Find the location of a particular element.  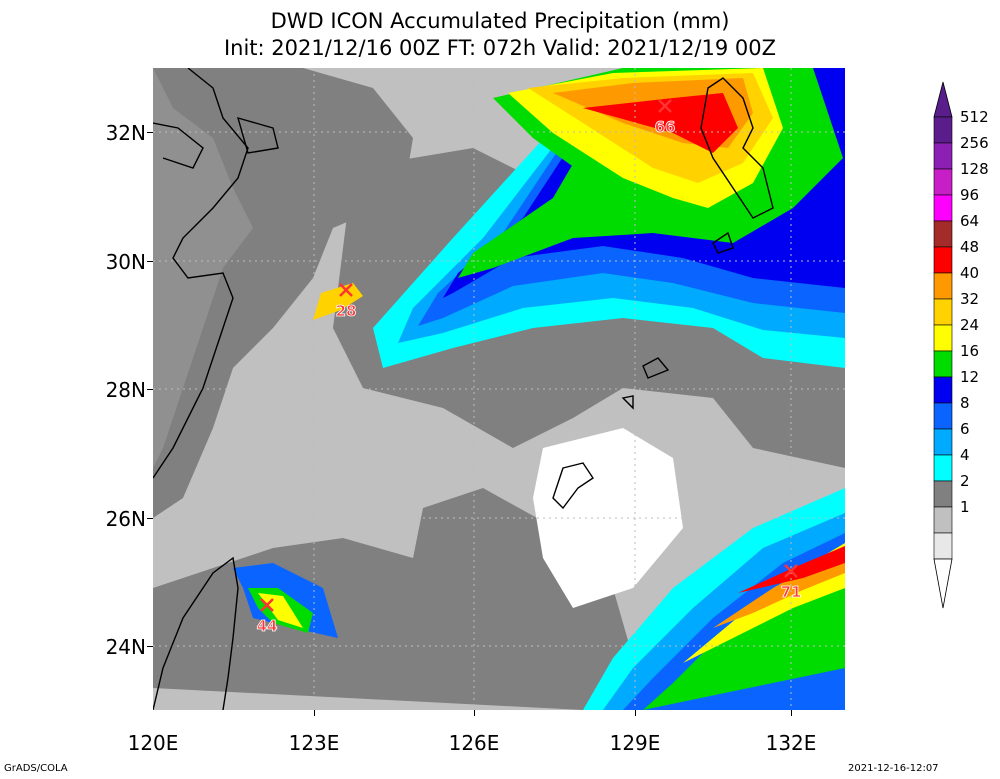

lat-label-32n: 32N is located at coordinates (125, 133).